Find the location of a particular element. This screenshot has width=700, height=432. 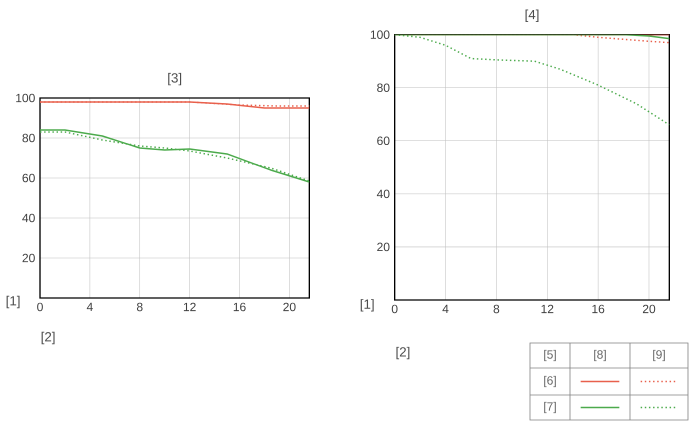

text: [6] is located at coordinates (550, 382).